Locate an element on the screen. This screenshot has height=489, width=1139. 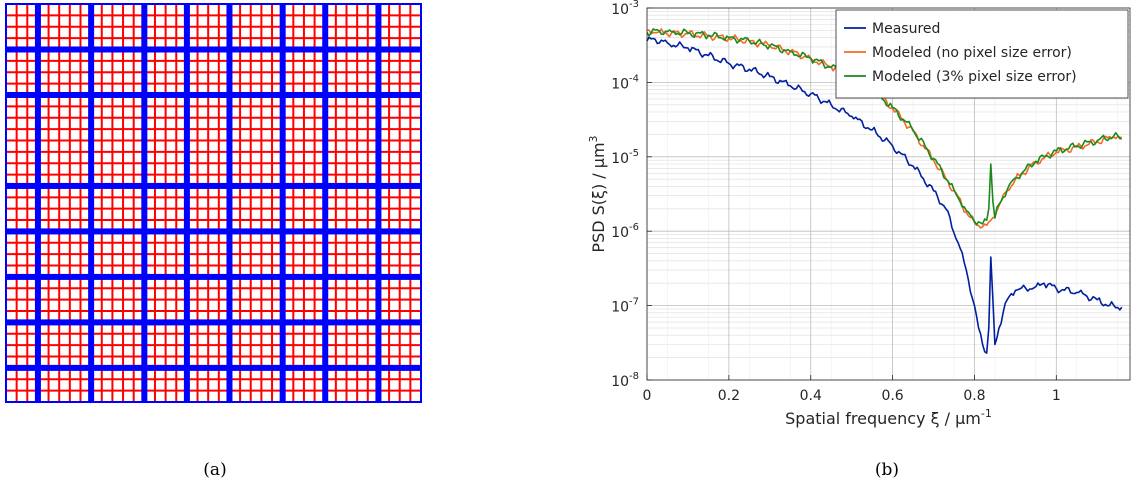
x-axis-label: Spatial frequency ξ / µm-1 is located at coordinates (888, 417).